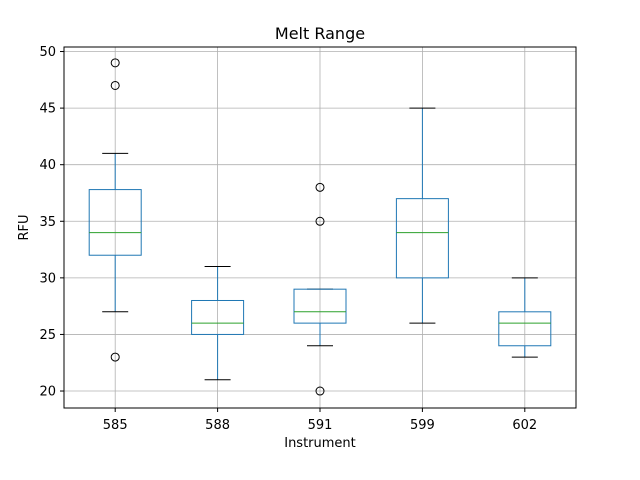 Image resolution: width=640 pixels, height=480 pixels. What do you see at coordinates (47, 109) in the screenshot?
I see `y-tick-label: 45` at bounding box center [47, 109].